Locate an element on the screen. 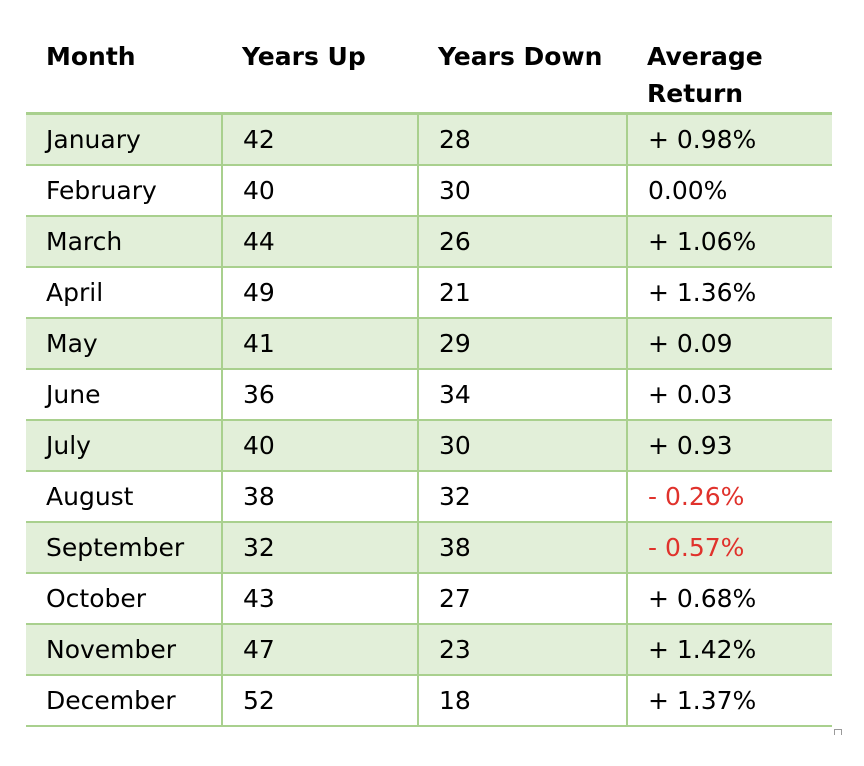  cell-years-down: 32 is located at coordinates (522, 496).